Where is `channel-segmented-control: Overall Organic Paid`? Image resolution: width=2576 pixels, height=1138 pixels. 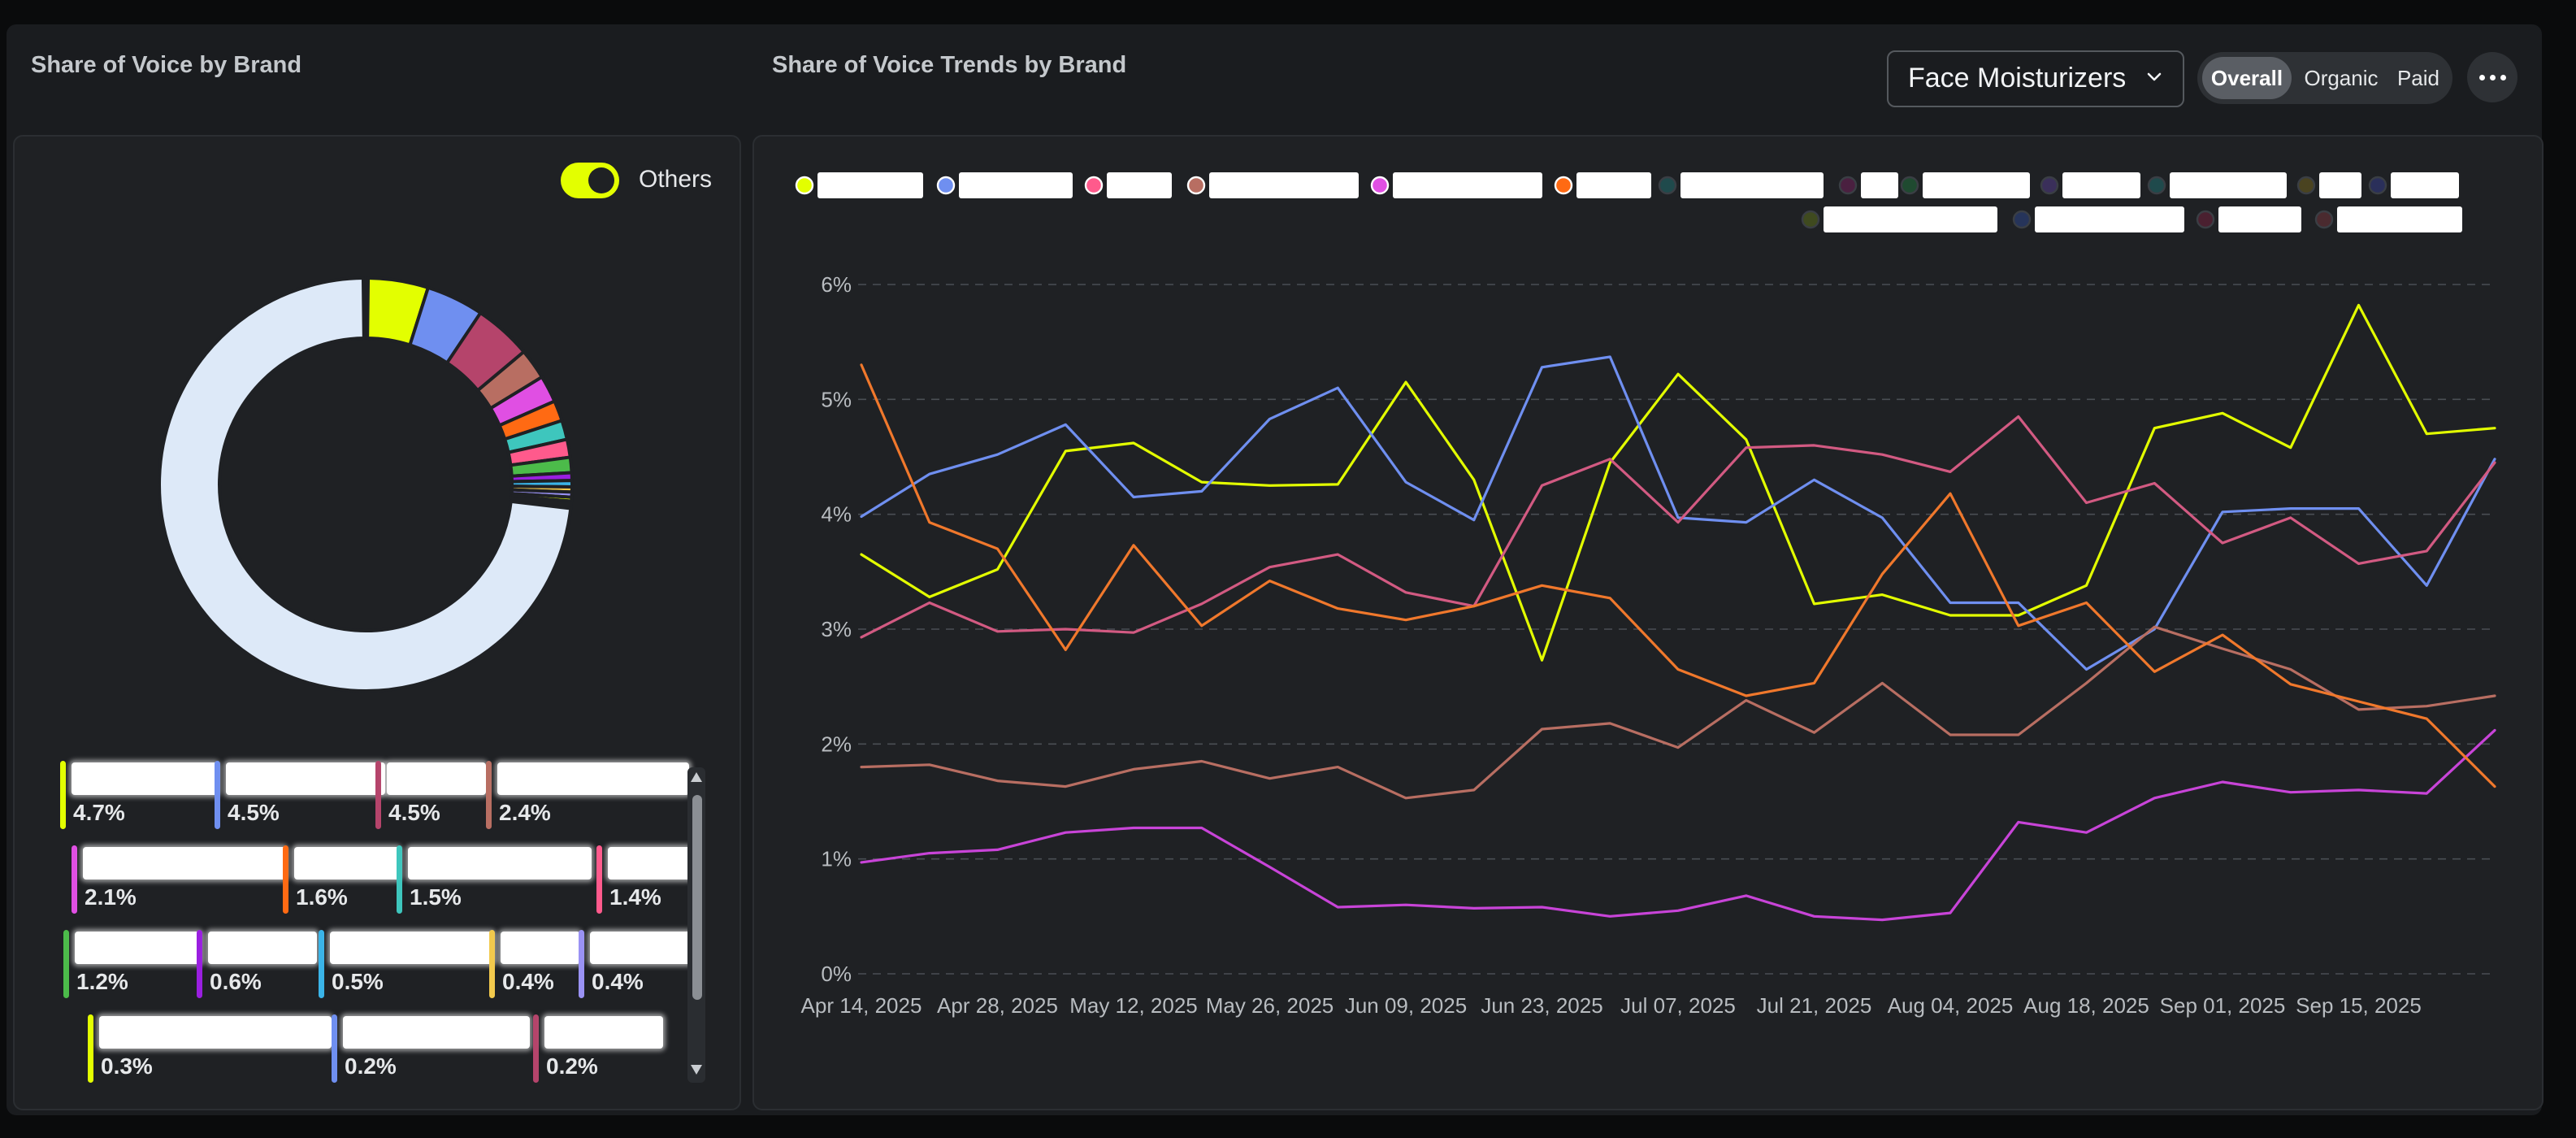
channel-segmented-control: Overall Organic Paid is located at coordinates (2324, 78).